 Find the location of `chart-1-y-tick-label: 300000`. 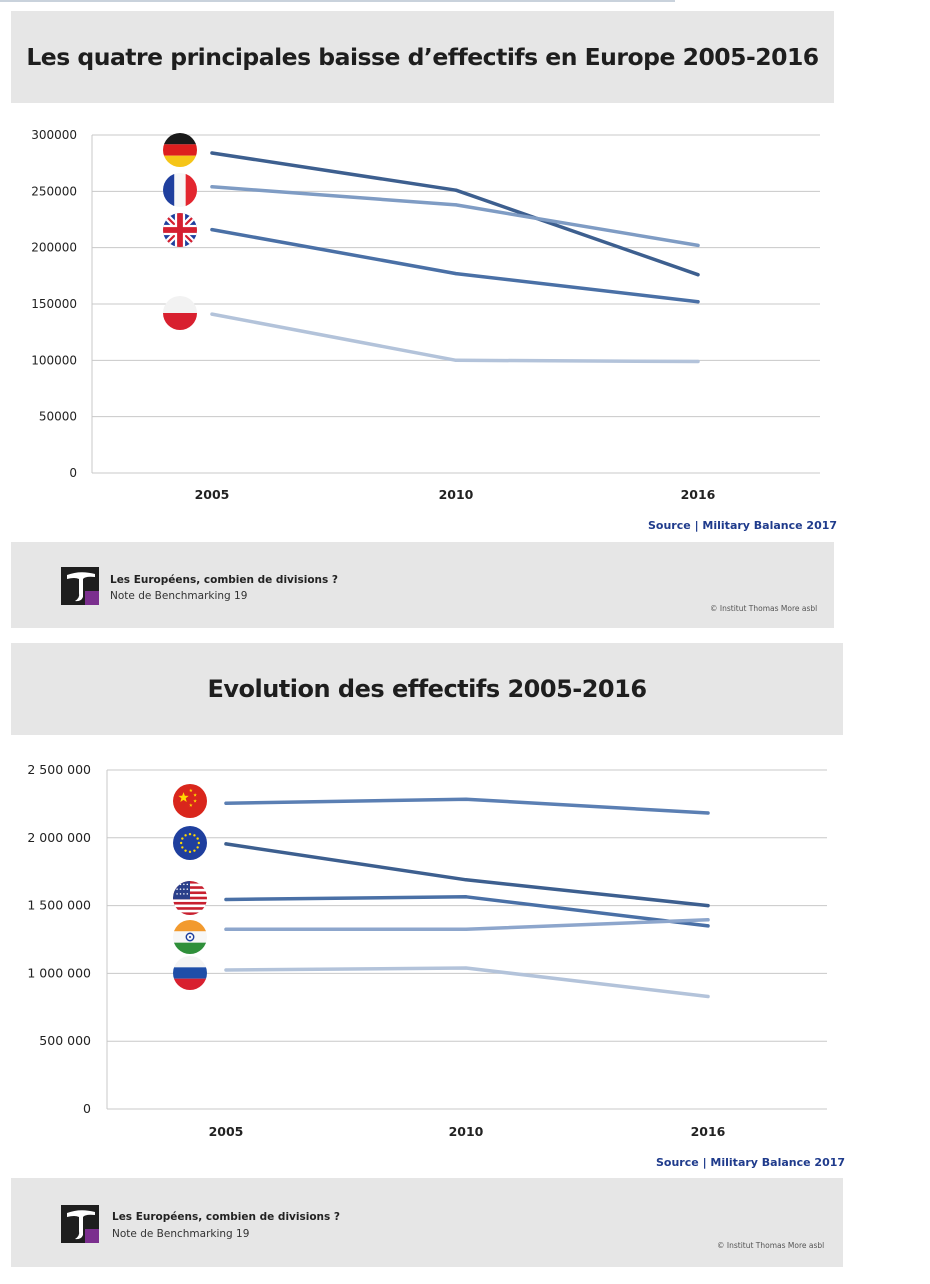

chart-1-y-tick-label: 300000 is located at coordinates (54, 135).